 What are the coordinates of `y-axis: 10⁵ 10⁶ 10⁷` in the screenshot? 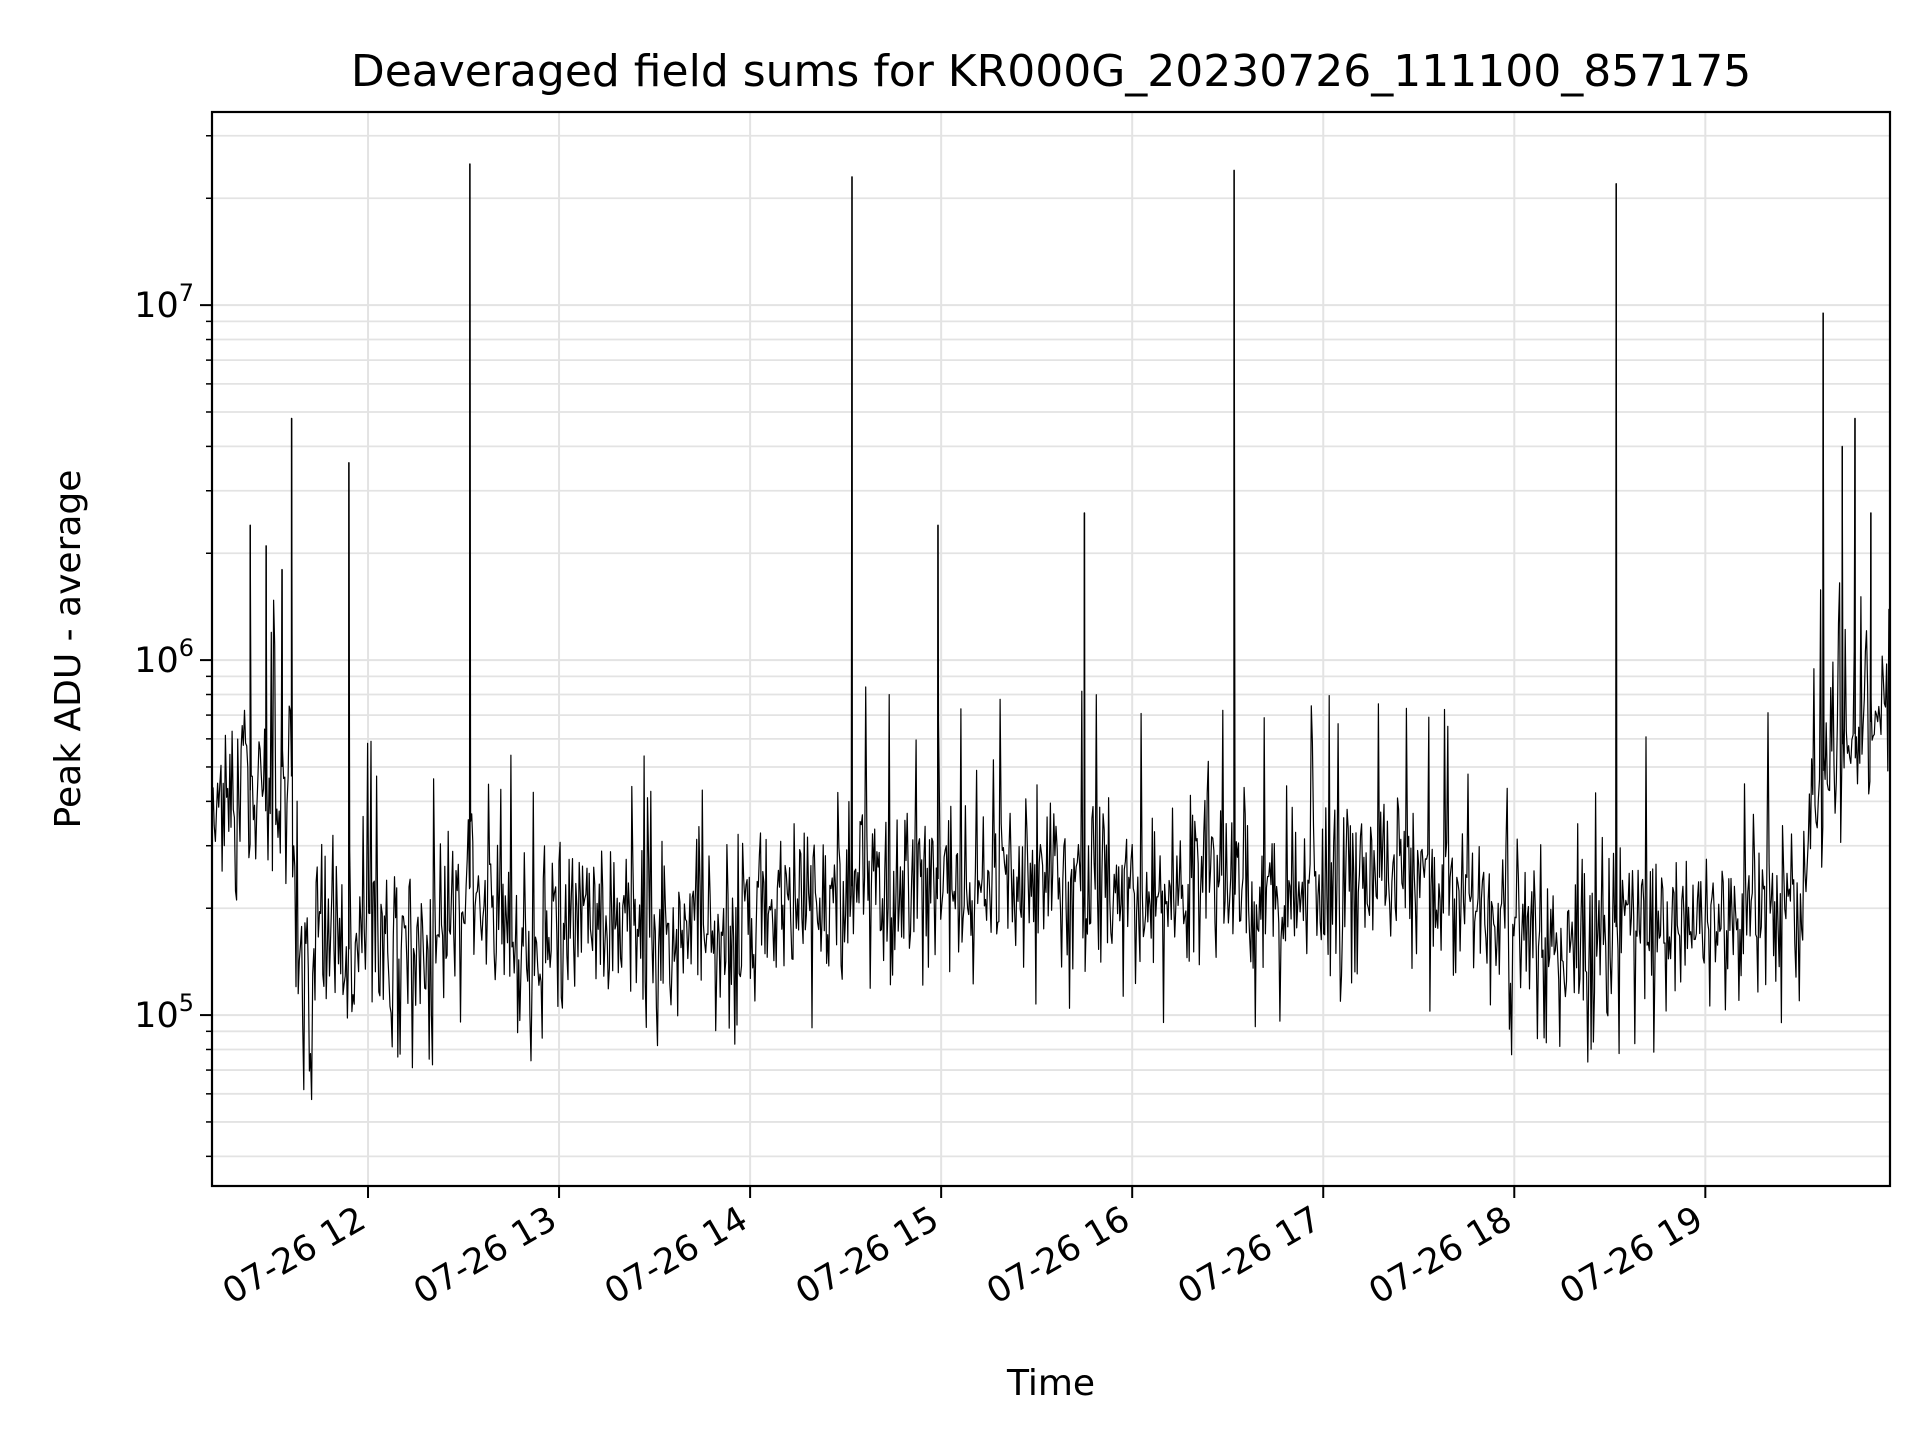 It's located at (173, 646).